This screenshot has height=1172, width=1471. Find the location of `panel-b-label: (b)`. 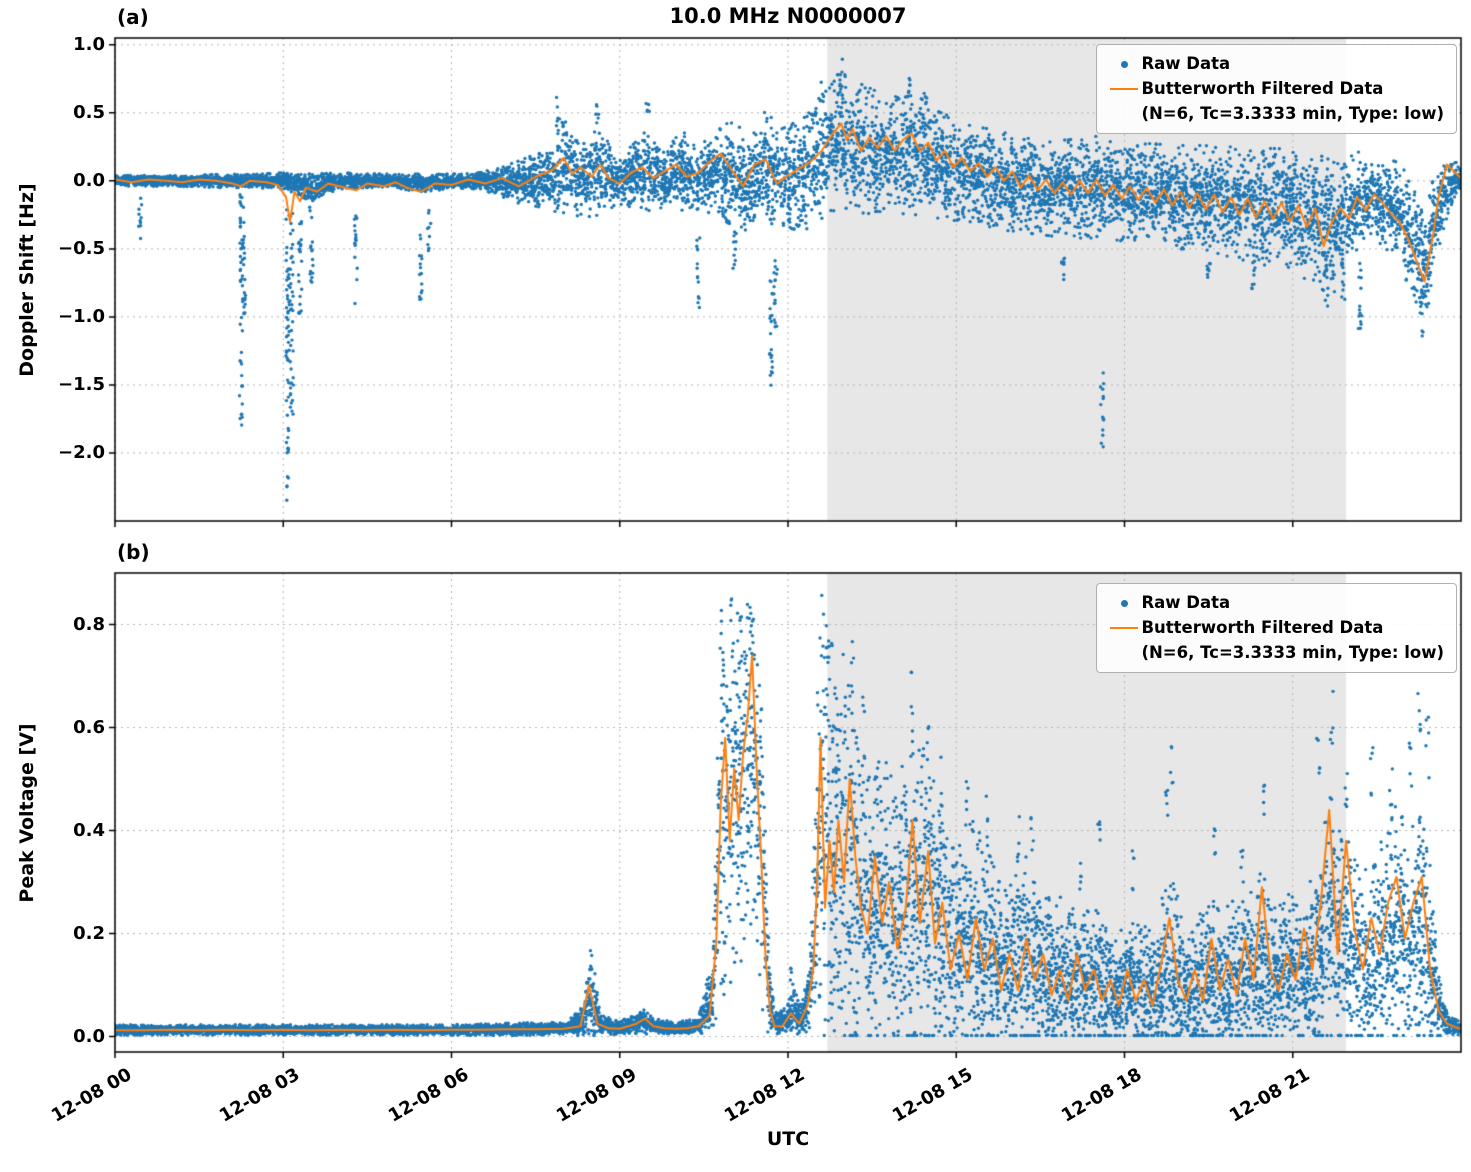

panel-b-label: (b) is located at coordinates (133, 552).